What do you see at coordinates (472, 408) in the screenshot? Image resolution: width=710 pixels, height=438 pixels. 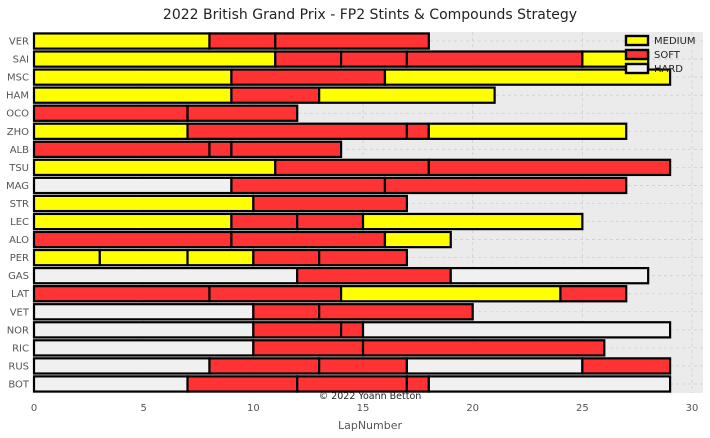 I see `x-tick-label: 20` at bounding box center [472, 408].